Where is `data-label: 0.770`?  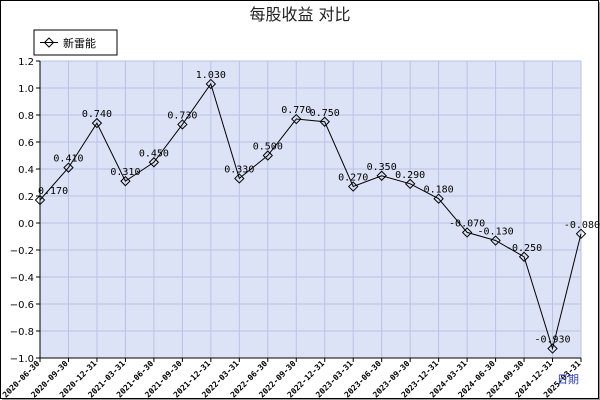 data-label: 0.770 is located at coordinates (296, 110).